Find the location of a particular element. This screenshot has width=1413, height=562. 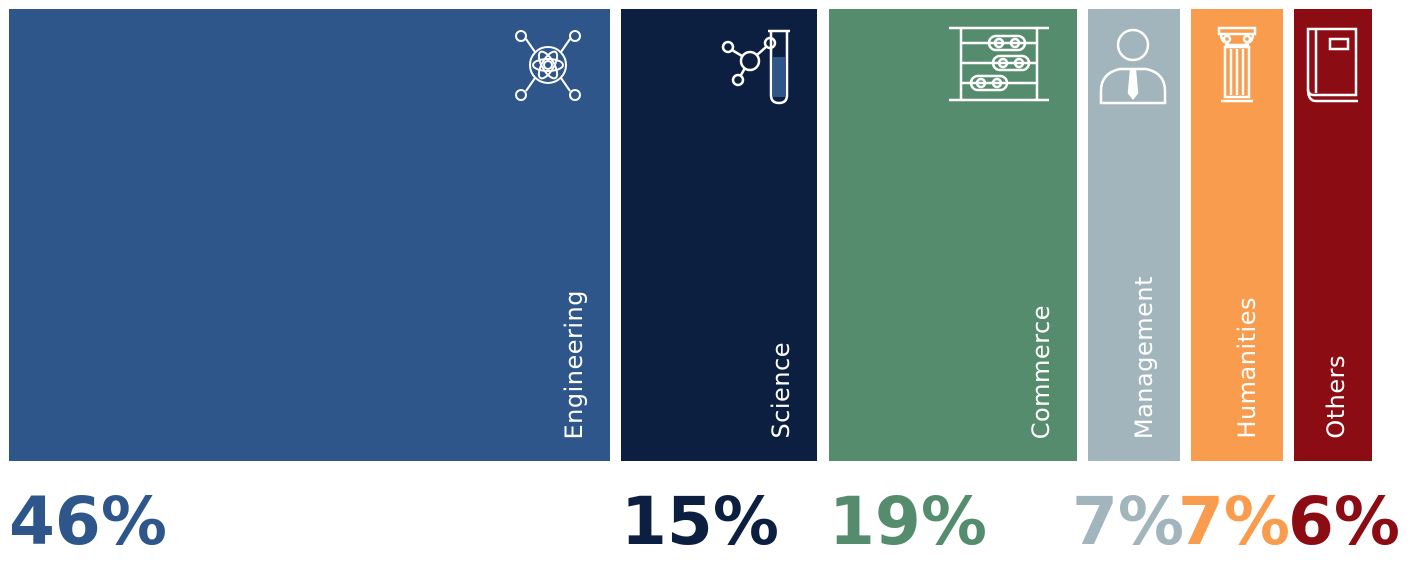

segment-science: Science is located at coordinates (719, 235).